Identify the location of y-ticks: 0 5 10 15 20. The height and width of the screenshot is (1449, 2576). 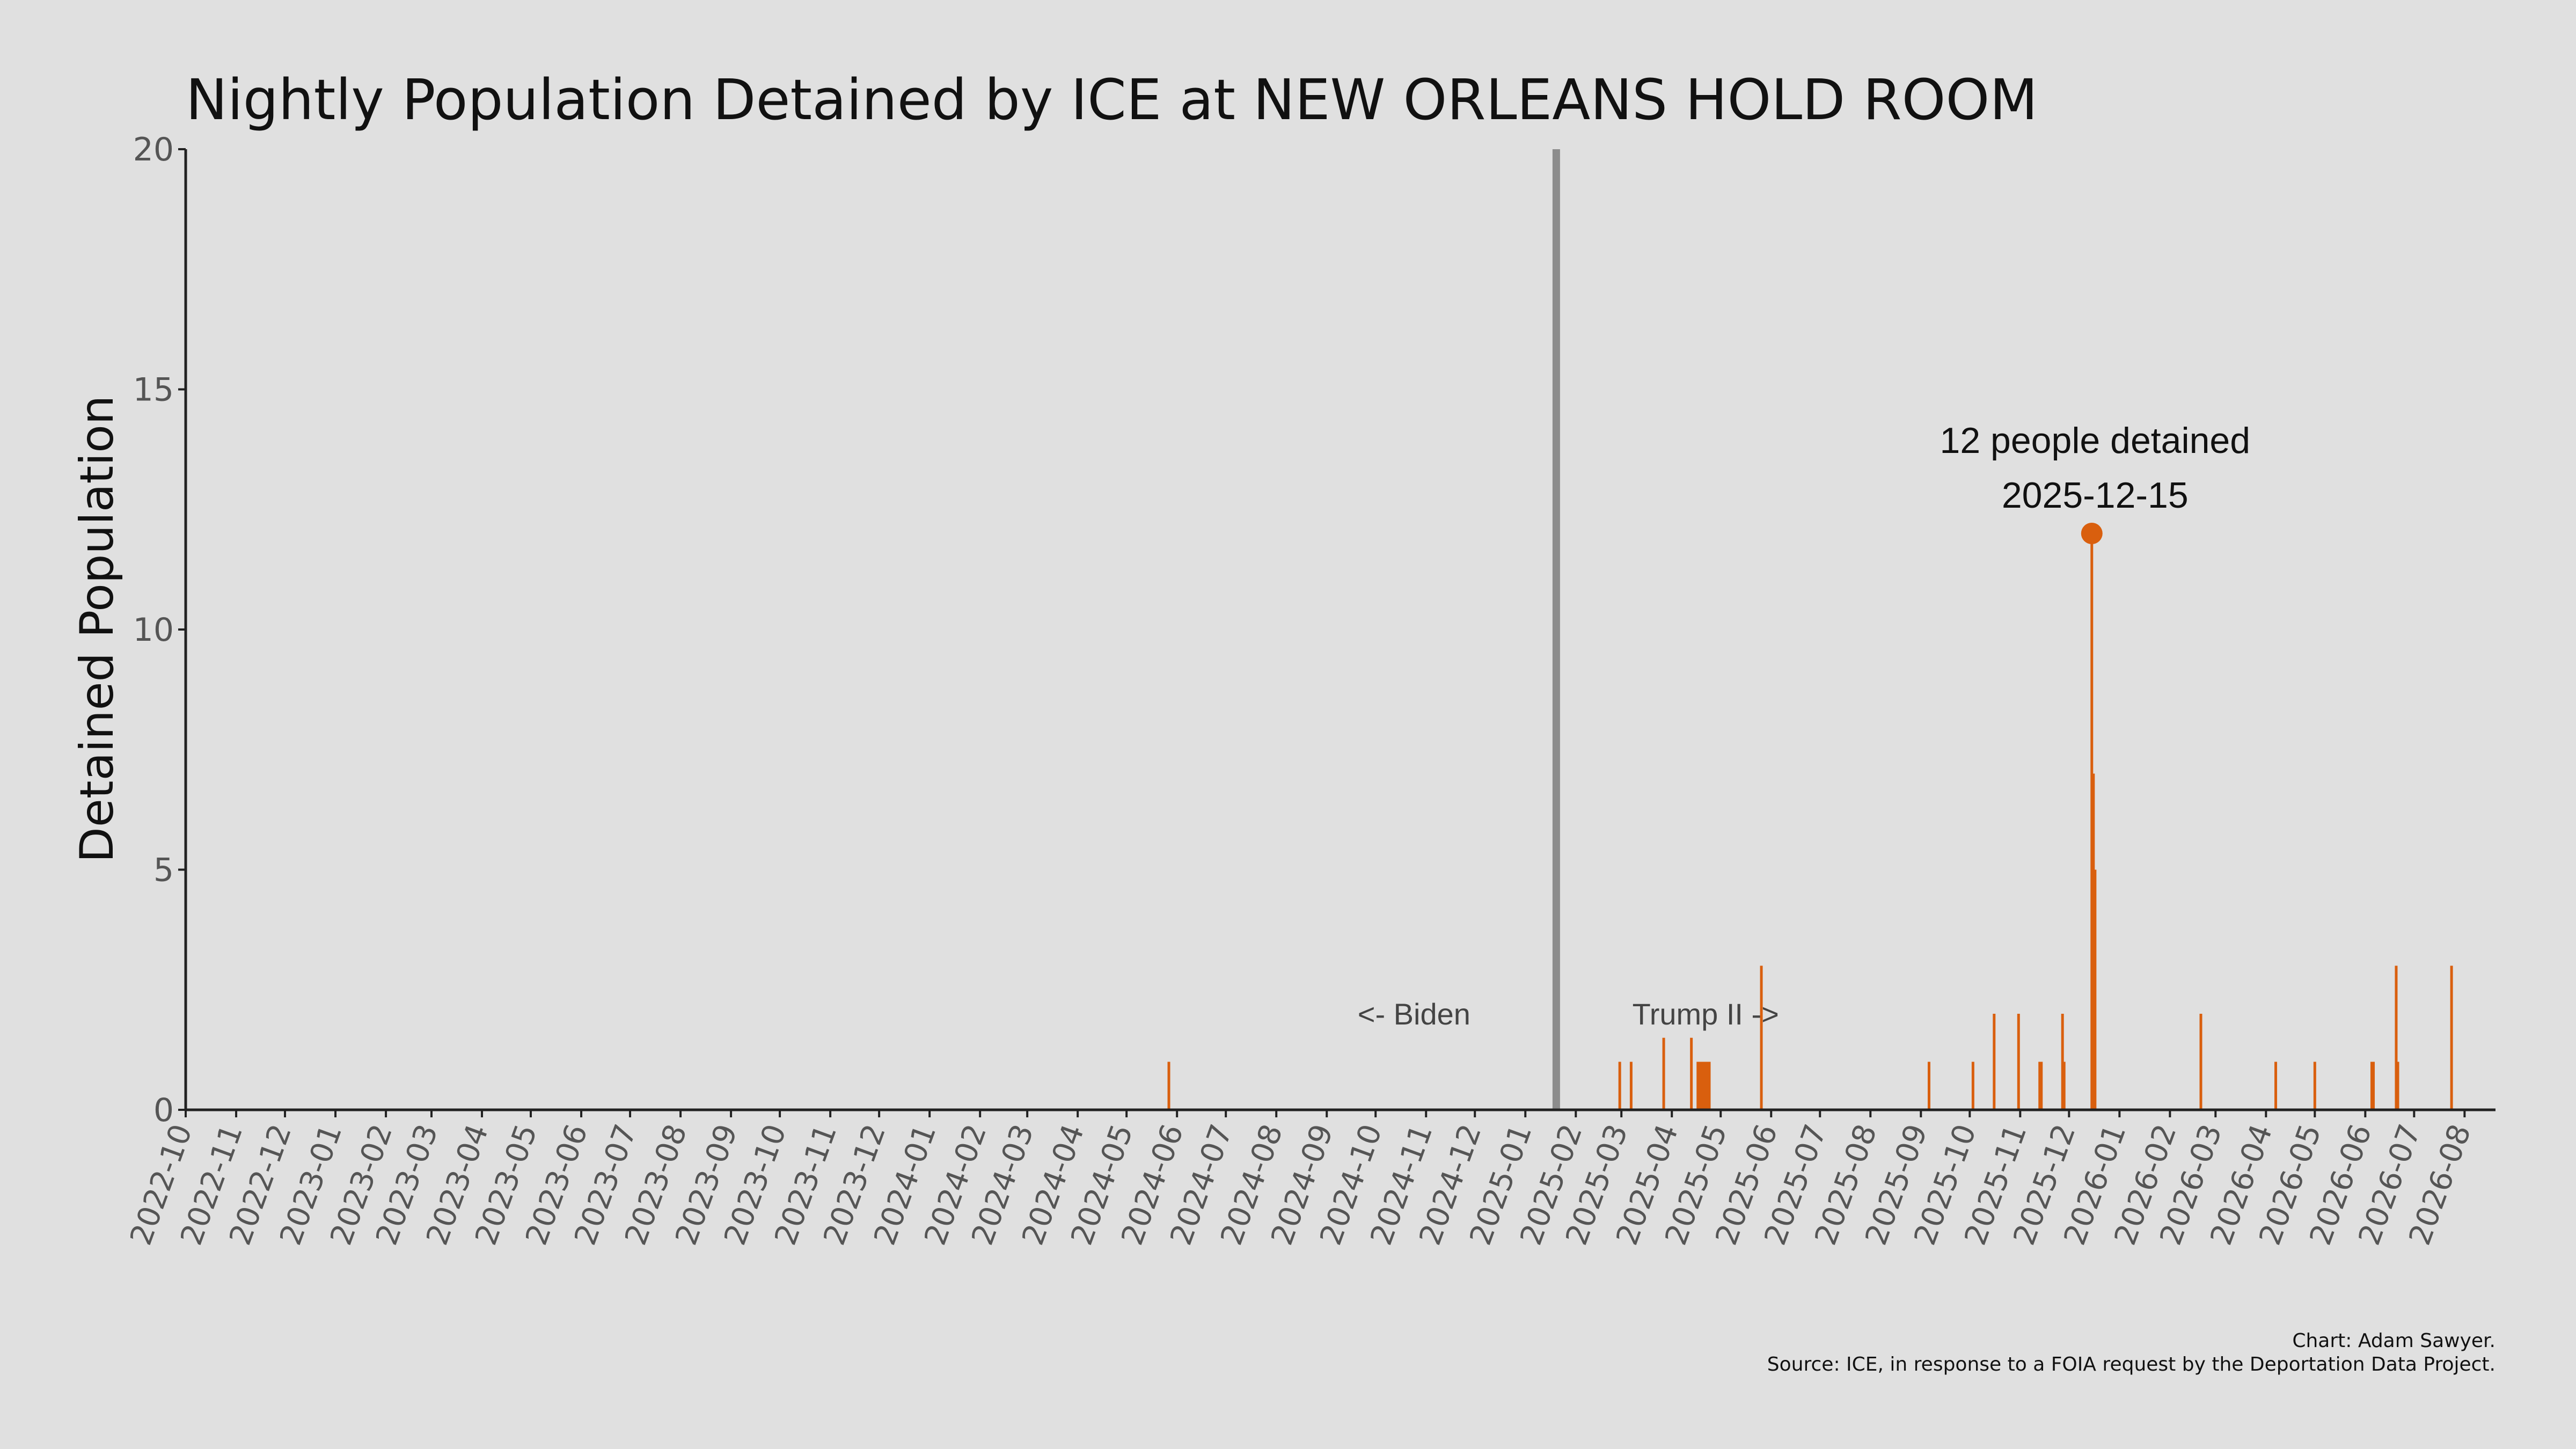
(159, 630).